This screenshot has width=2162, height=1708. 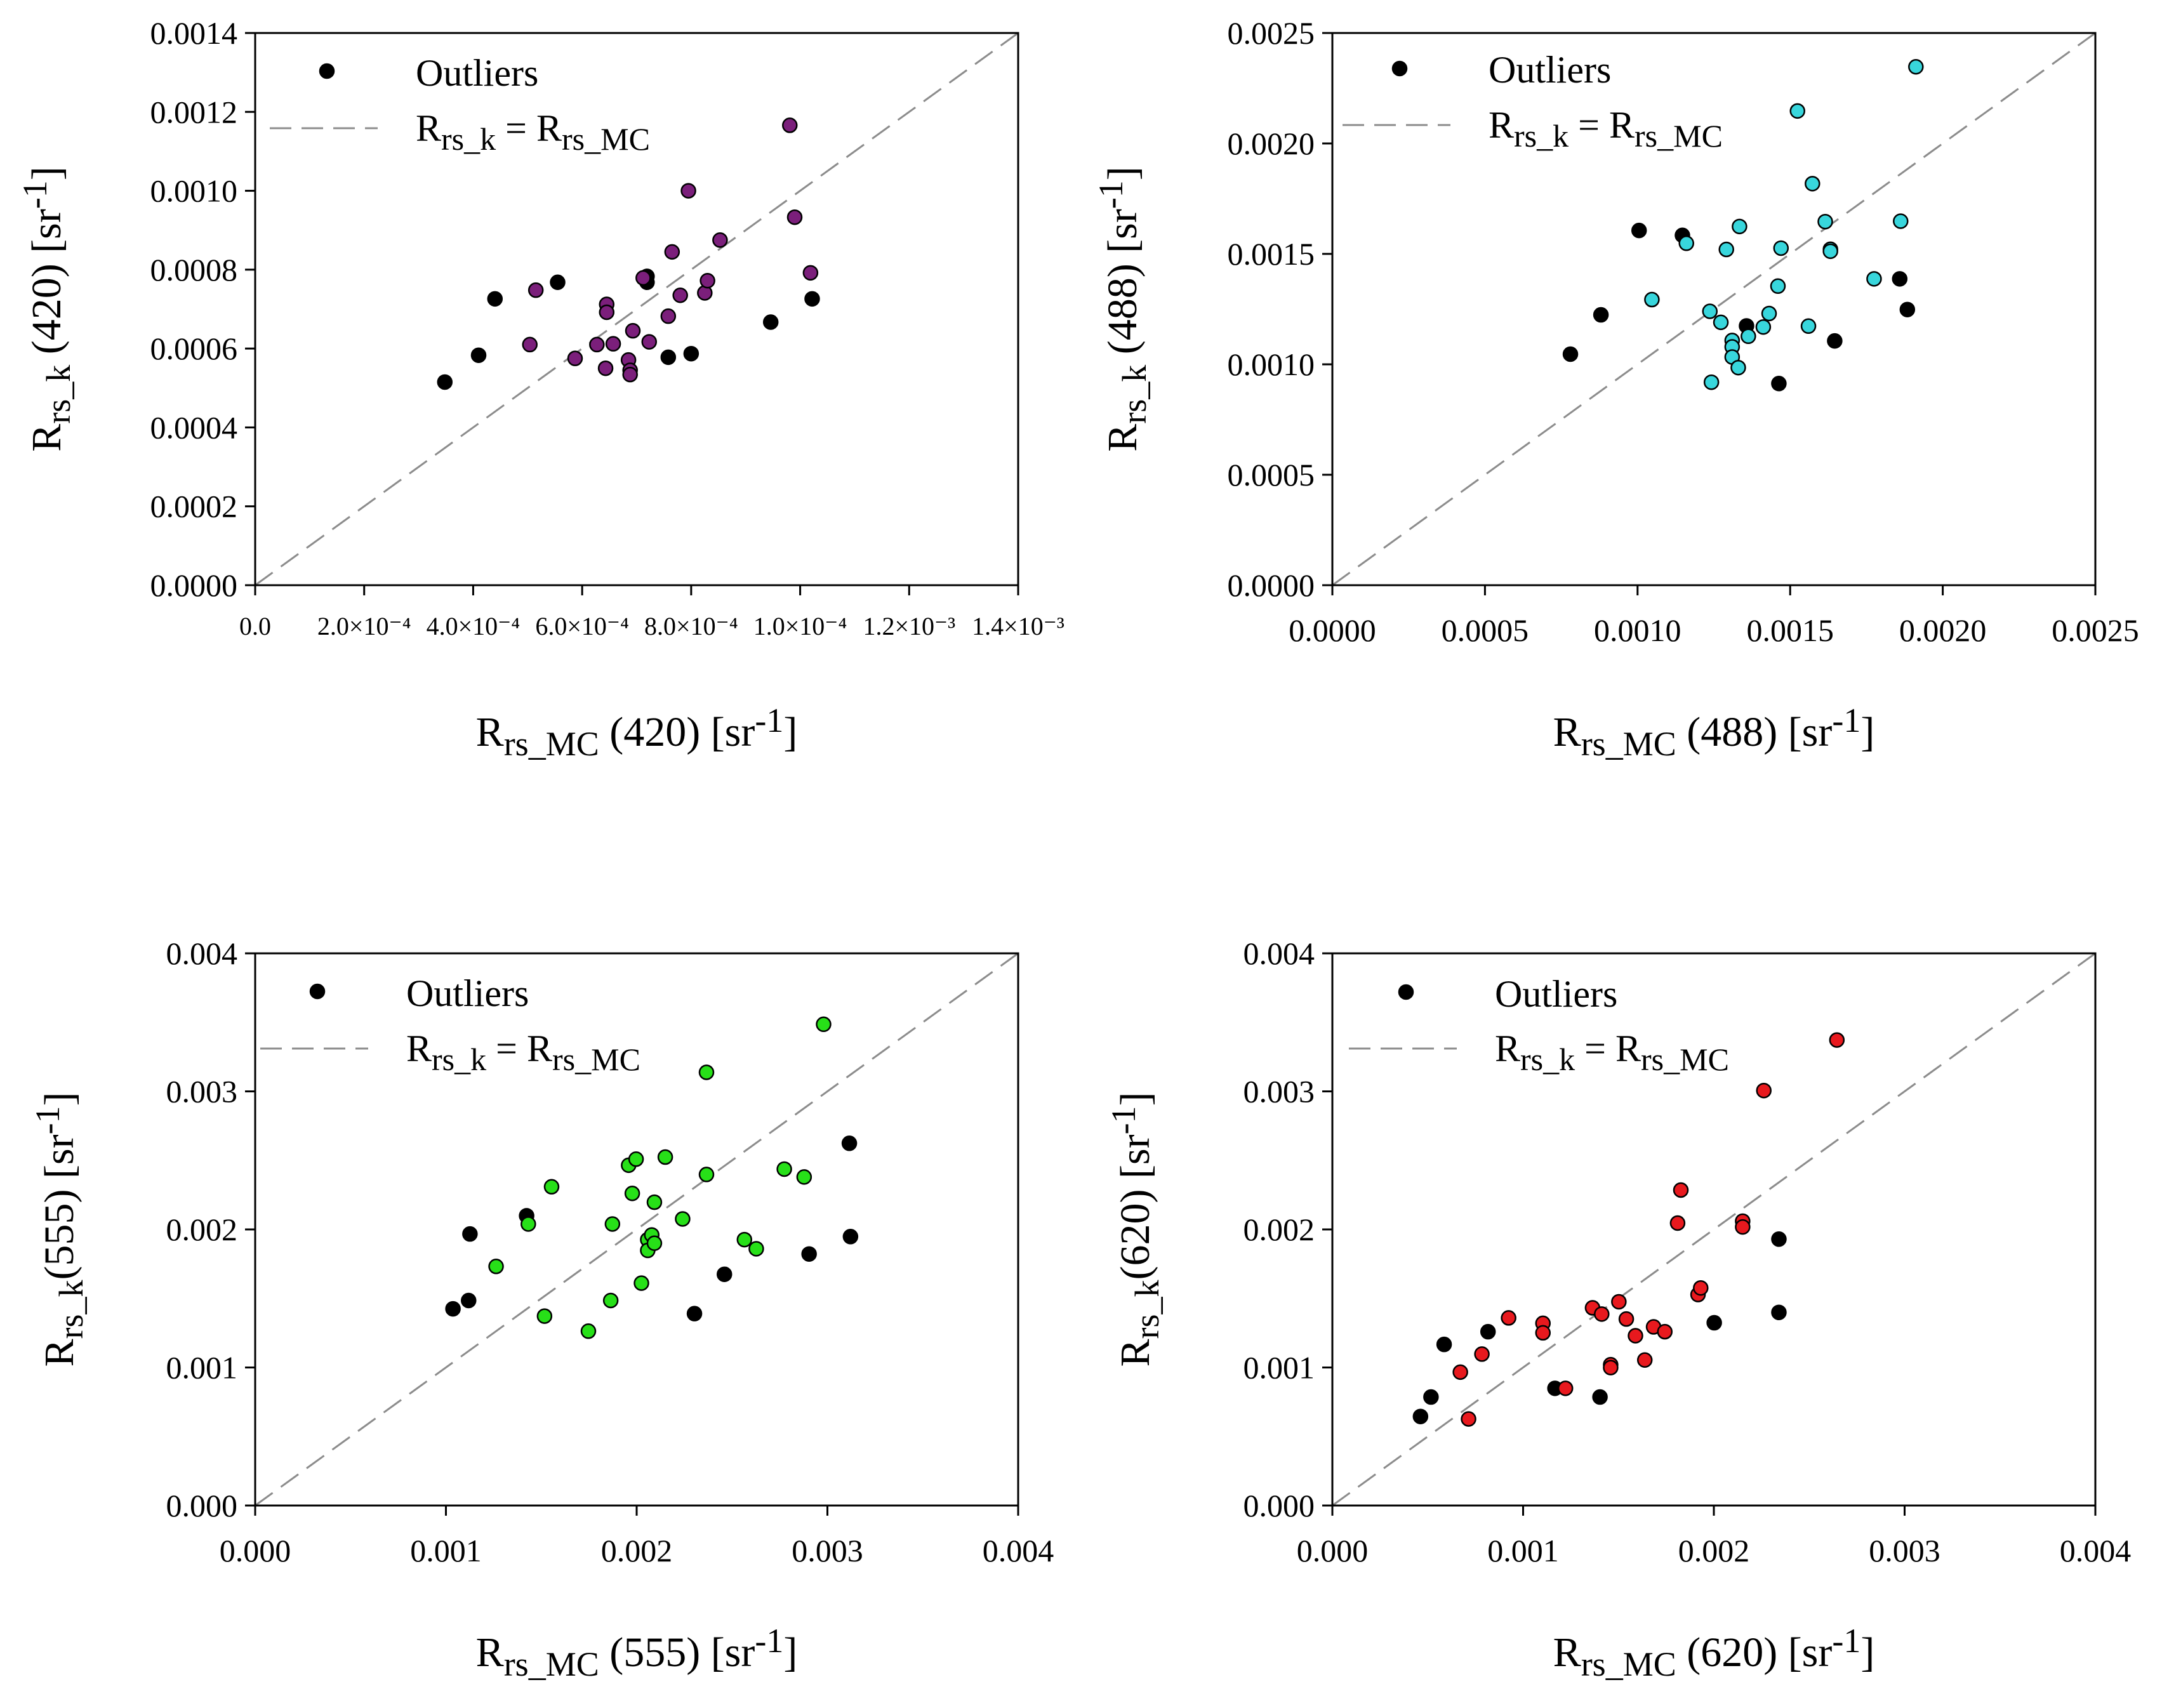 What do you see at coordinates (582, 626) in the screenshot?
I see `x-tick-label: 6.0×10⁻⁴` at bounding box center [582, 626].